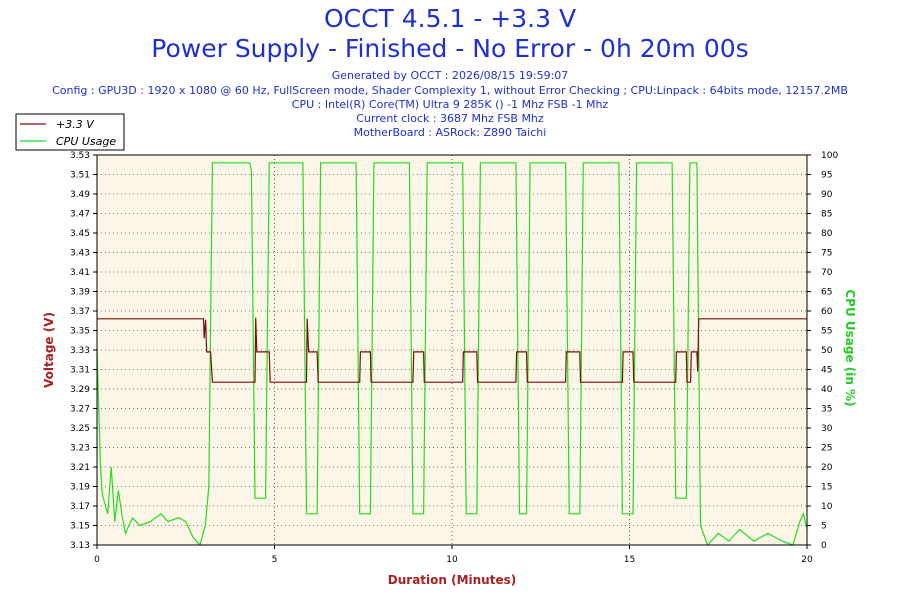 The height and width of the screenshot is (600, 900). I want to click on right-tick-label: 80, so click(827, 234).